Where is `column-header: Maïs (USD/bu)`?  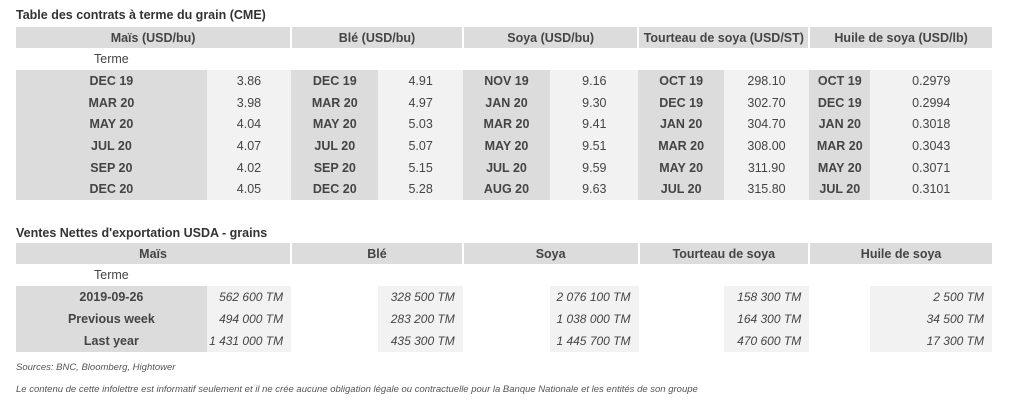 column-header: Maïs (USD/bu) is located at coordinates (154, 37).